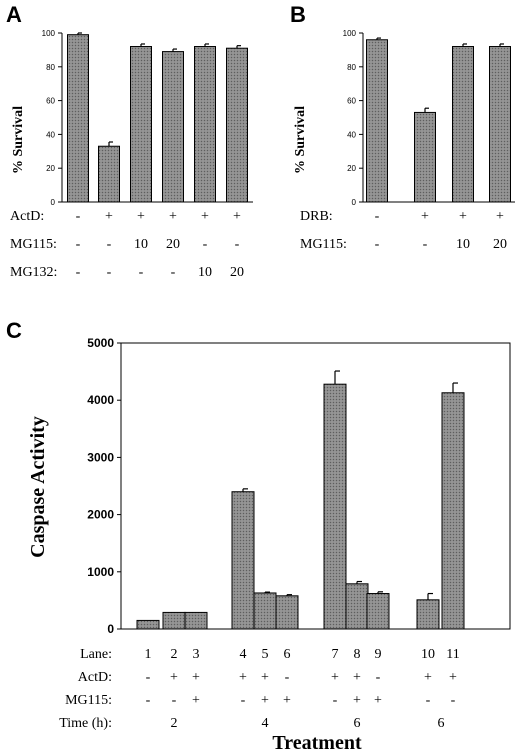 The height and width of the screenshot is (756, 520). What do you see at coordinates (452, 654) in the screenshot?
I see `panel-c-row-cell: 11` at bounding box center [452, 654].